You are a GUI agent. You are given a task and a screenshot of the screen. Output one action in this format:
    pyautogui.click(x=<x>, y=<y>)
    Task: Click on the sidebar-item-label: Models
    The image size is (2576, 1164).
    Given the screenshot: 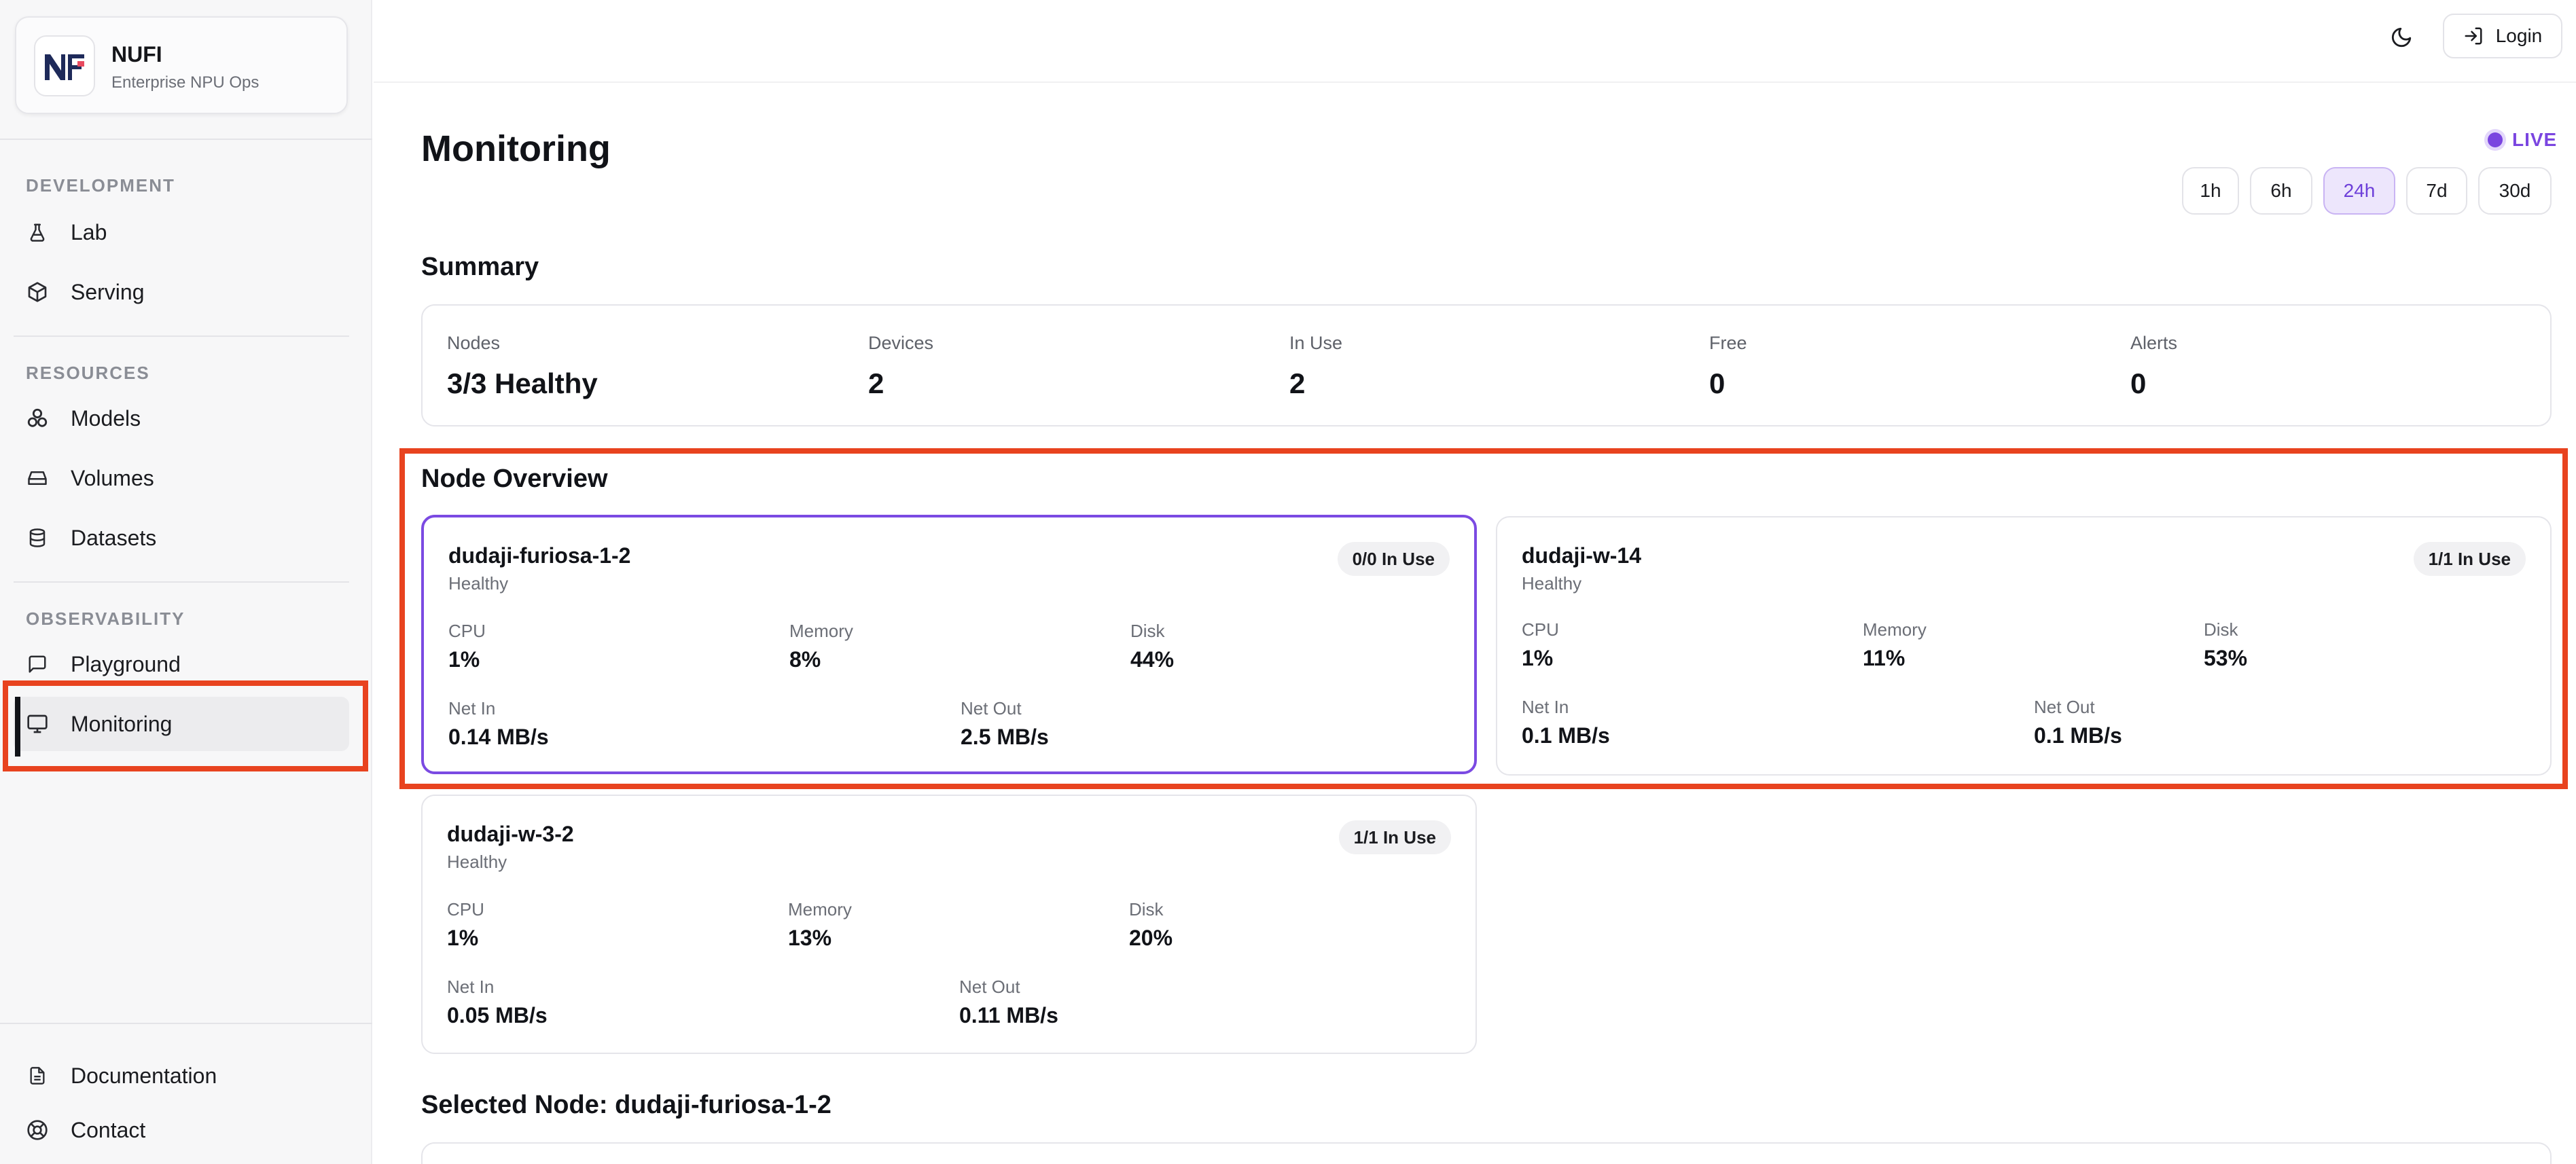 What is the action you would take?
    pyautogui.click(x=106, y=418)
    